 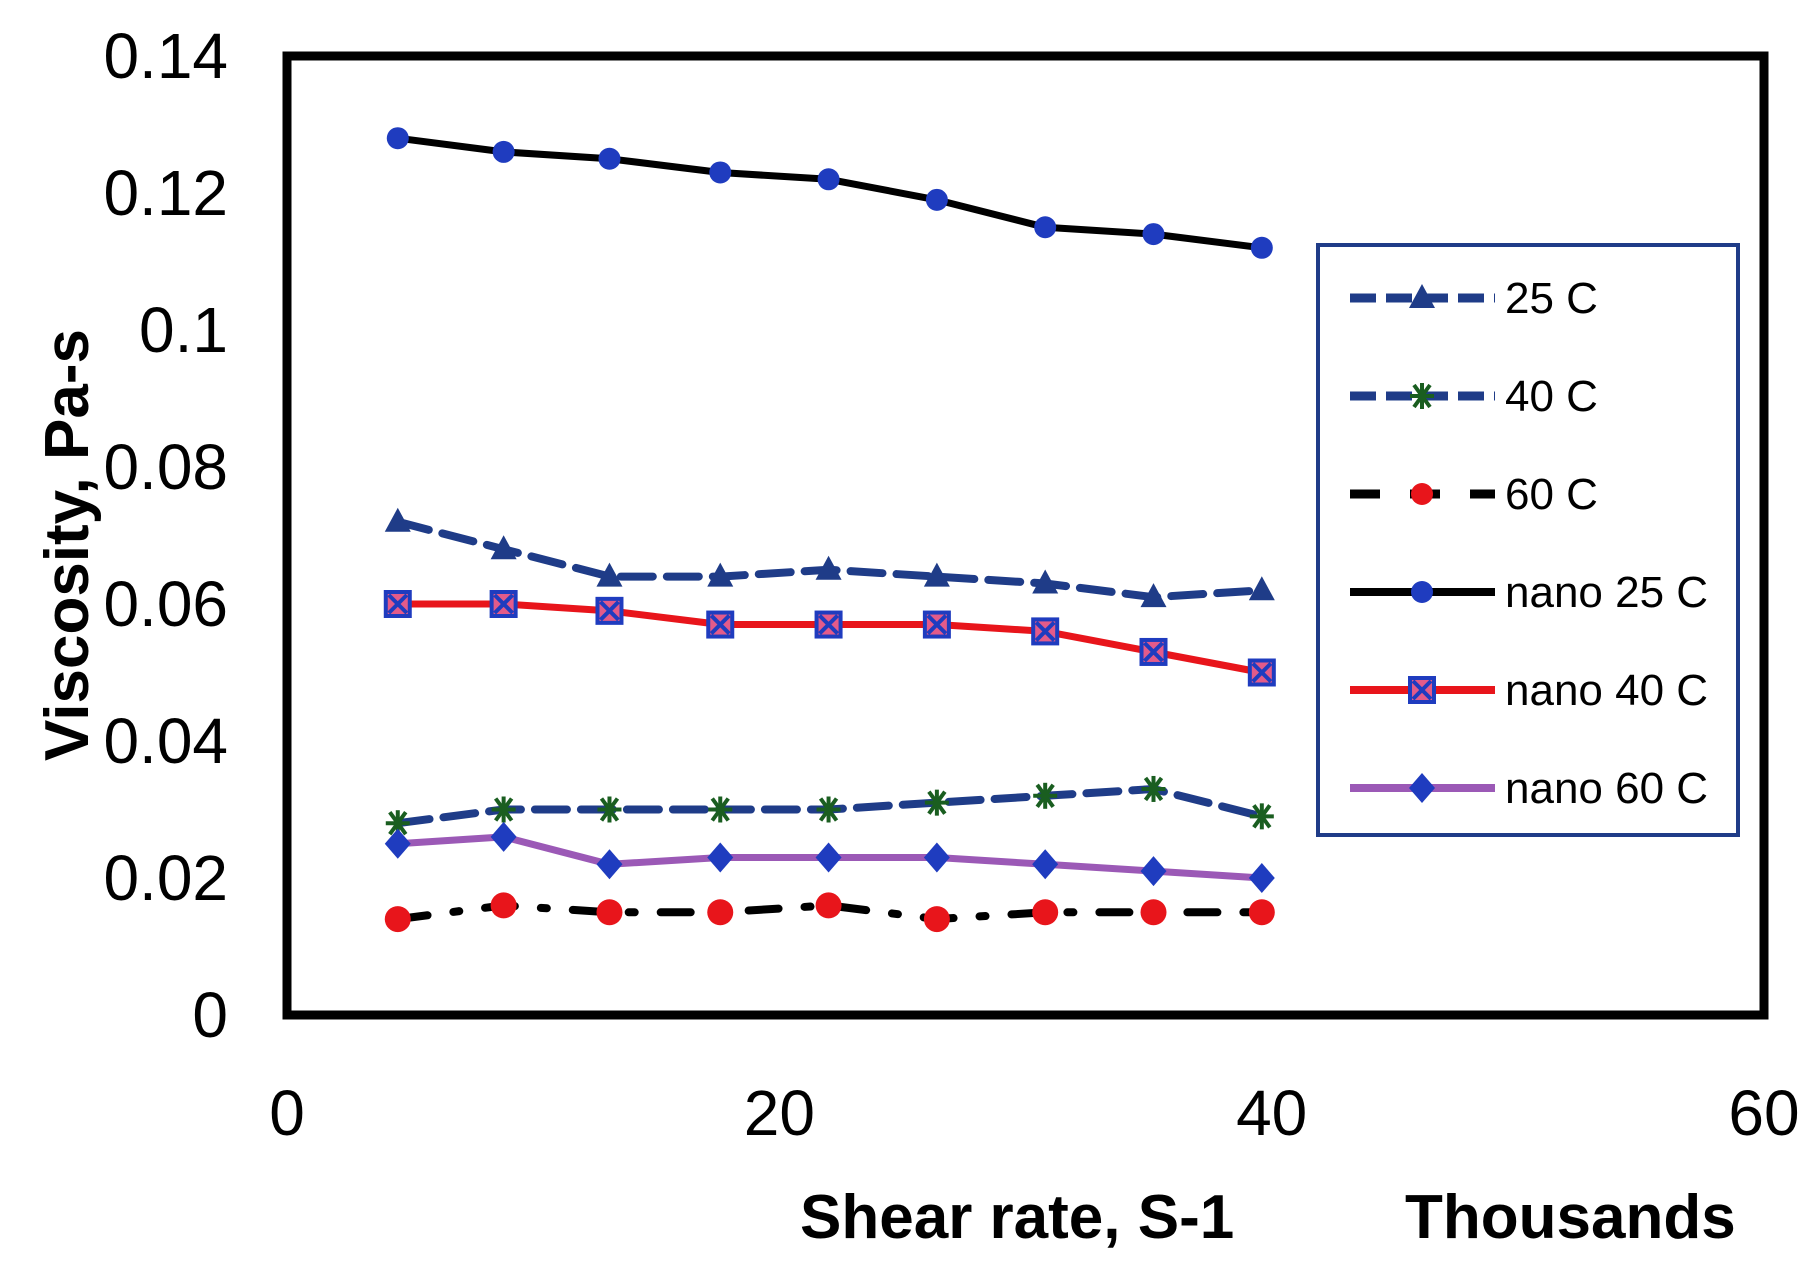 What do you see at coordinates (165, 604) in the screenshot?
I see `y-tick-label: 0.06` at bounding box center [165, 604].